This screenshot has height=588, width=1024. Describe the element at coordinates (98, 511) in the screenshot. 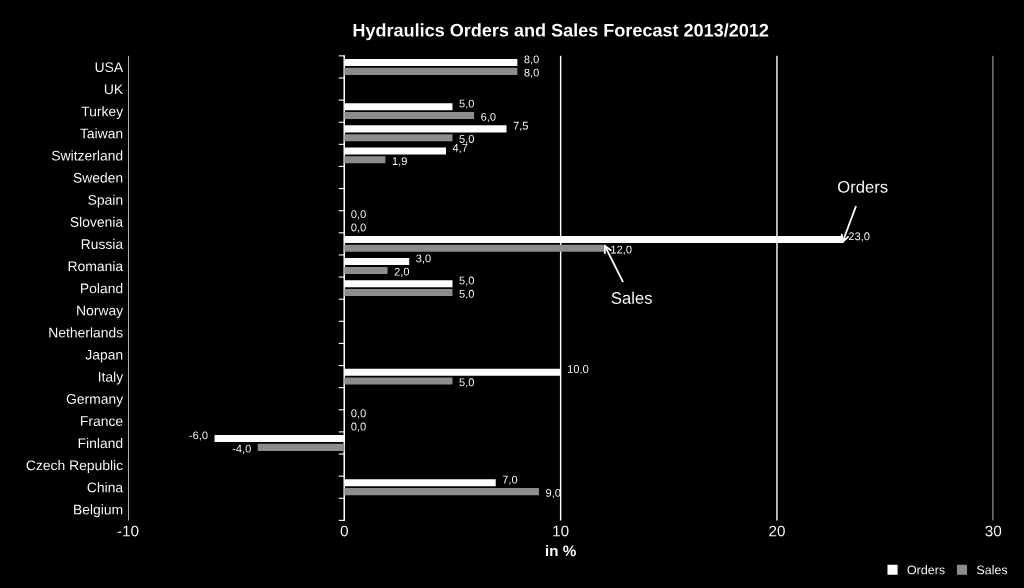

I see `y-tick-label: Belgium` at that location.